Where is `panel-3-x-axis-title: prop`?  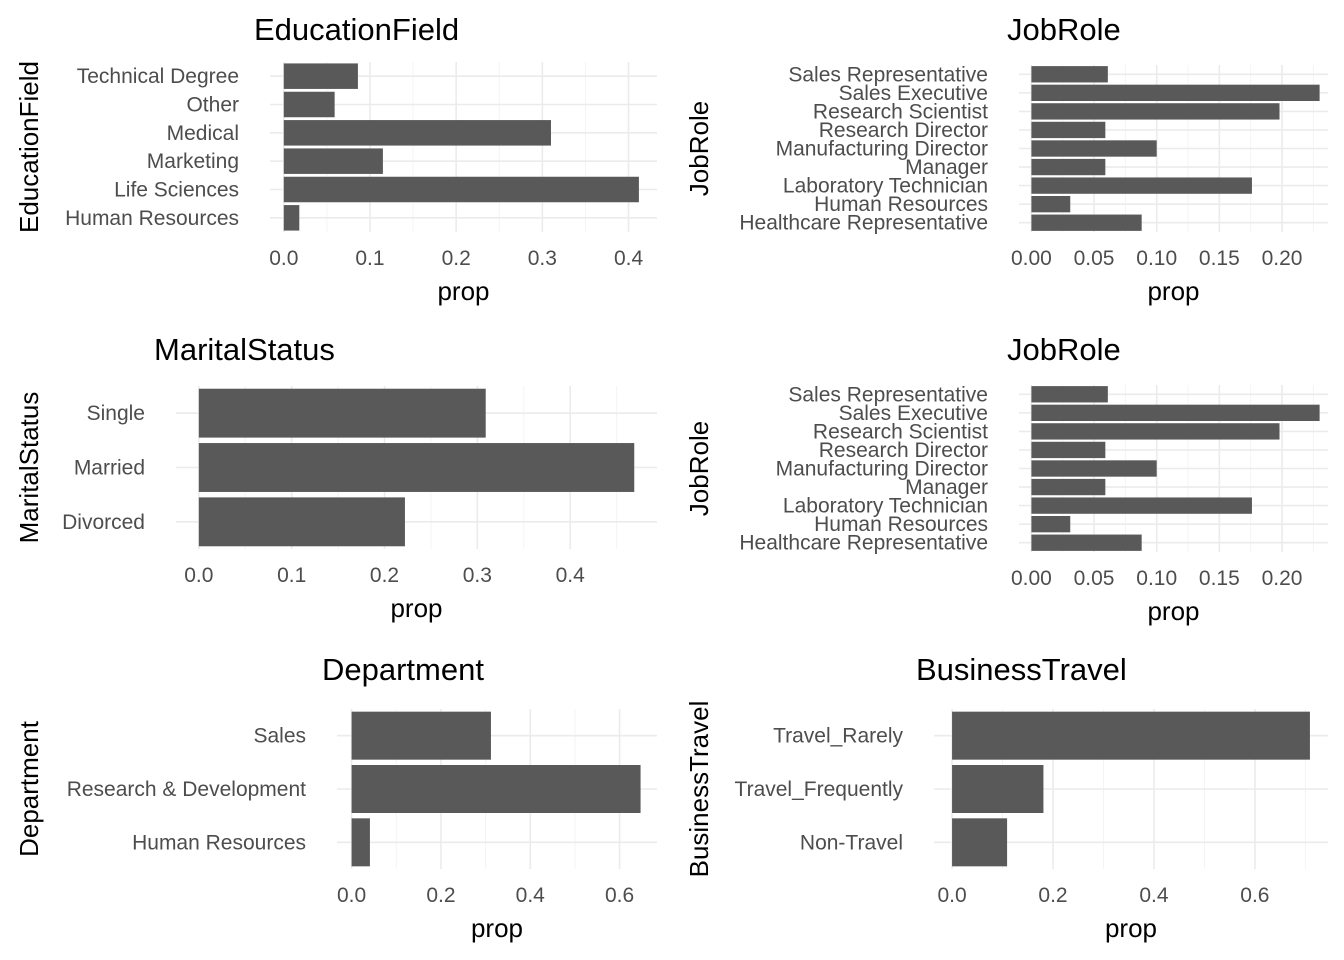 panel-3-x-axis-title: prop is located at coordinates (1173, 611).